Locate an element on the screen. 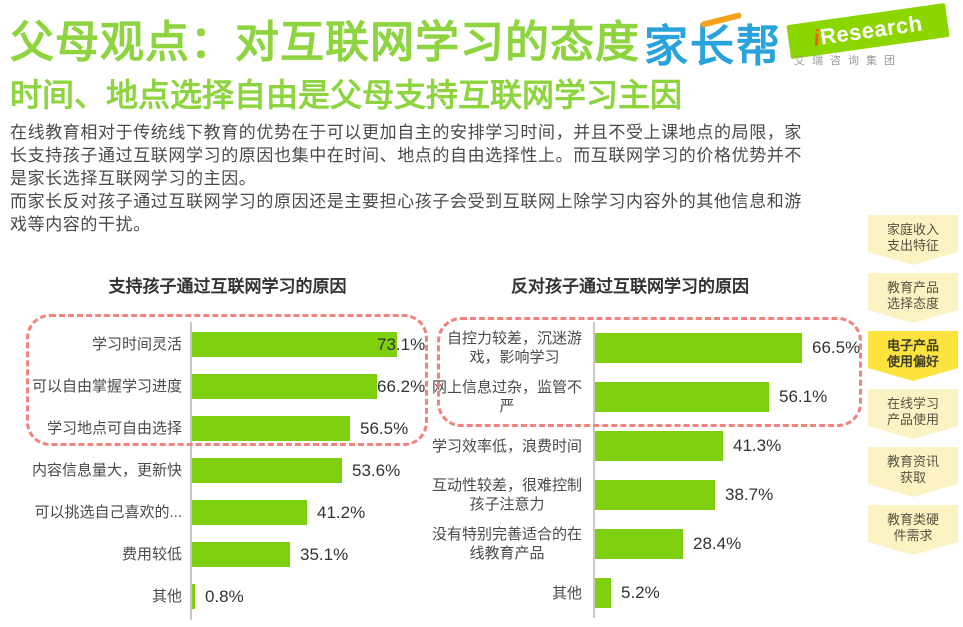 The height and width of the screenshot is (627, 963). sidebar-tab-1: 家庭收入 支出特征 is located at coordinates (913, 240).